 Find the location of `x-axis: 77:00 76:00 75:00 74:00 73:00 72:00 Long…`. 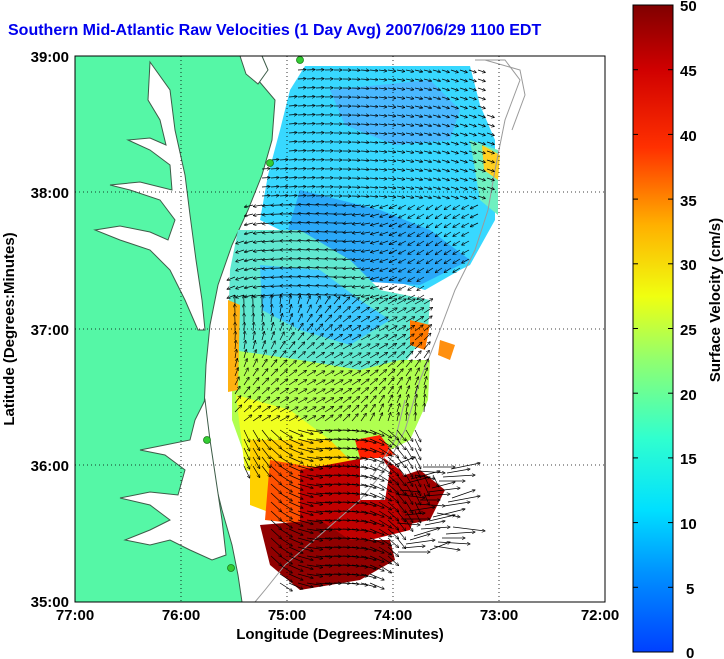

x-axis: 77:00 76:00 75:00 74:00 73:00 72:00 Long… is located at coordinates (337, 625).